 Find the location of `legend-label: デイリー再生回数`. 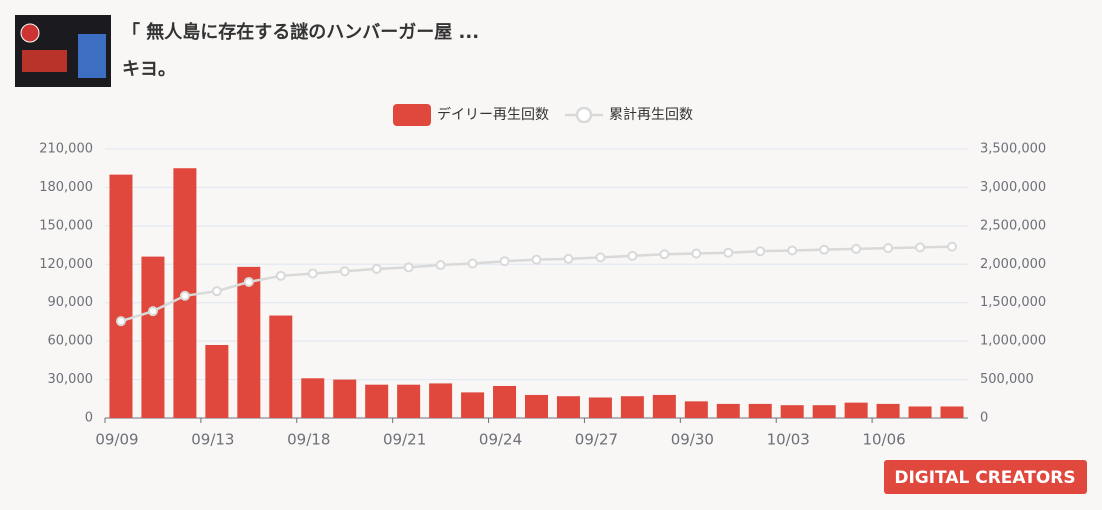

legend-label: デイリー再生回数 is located at coordinates (493, 114).